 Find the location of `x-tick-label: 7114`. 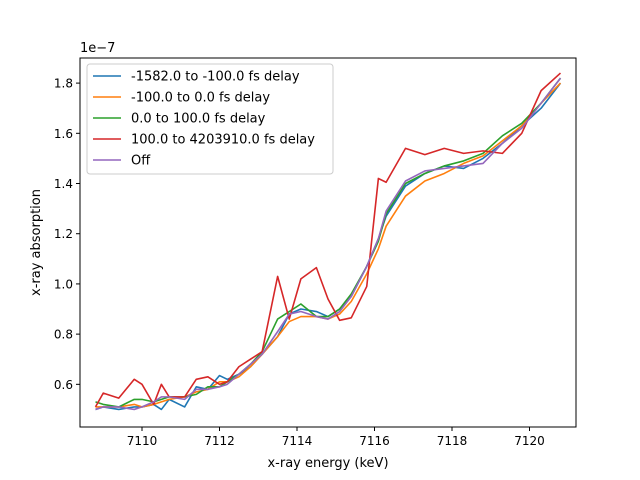

x-tick-label: 7114 is located at coordinates (297, 441).